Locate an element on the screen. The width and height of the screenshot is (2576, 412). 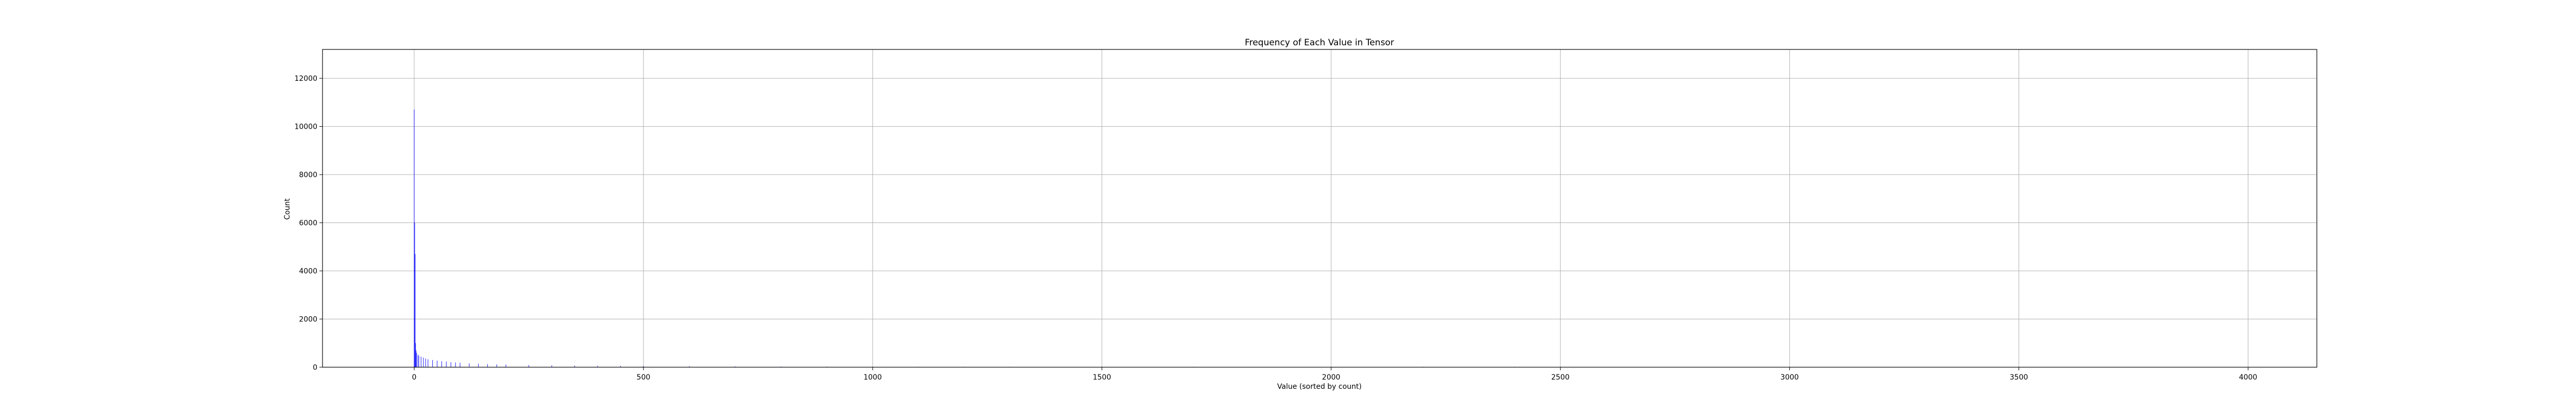
y-tick-label: 8000 is located at coordinates (308, 175).